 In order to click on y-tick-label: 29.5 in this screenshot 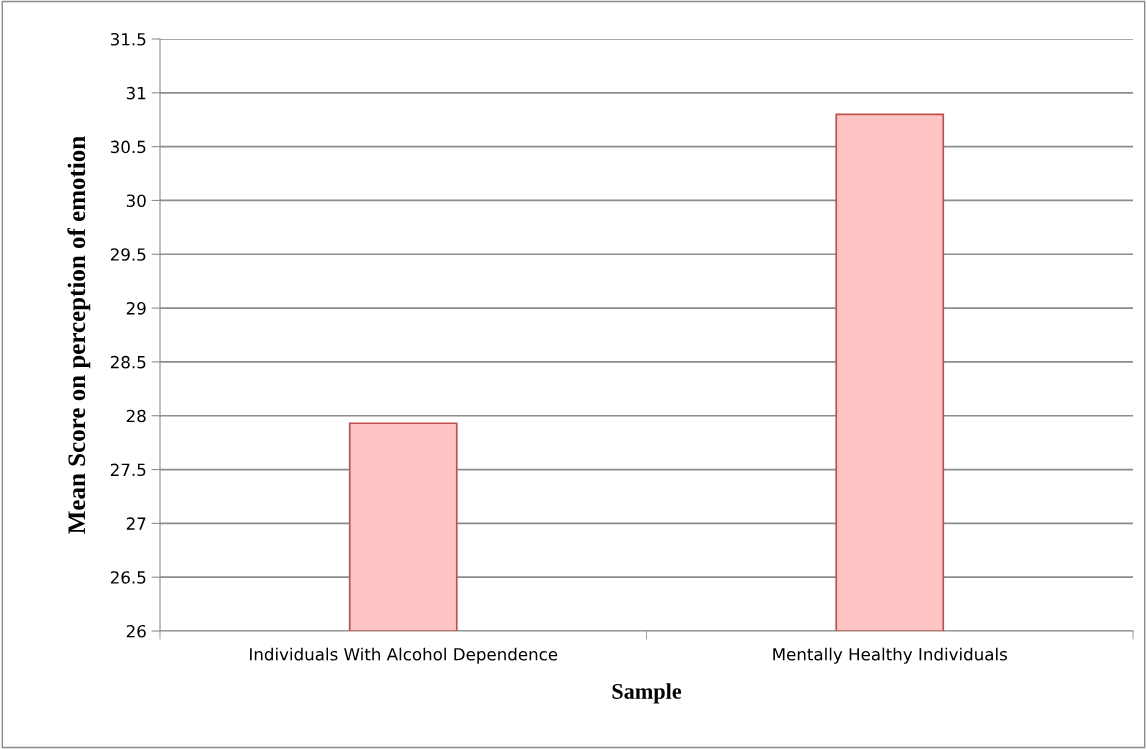, I will do `click(128, 254)`.